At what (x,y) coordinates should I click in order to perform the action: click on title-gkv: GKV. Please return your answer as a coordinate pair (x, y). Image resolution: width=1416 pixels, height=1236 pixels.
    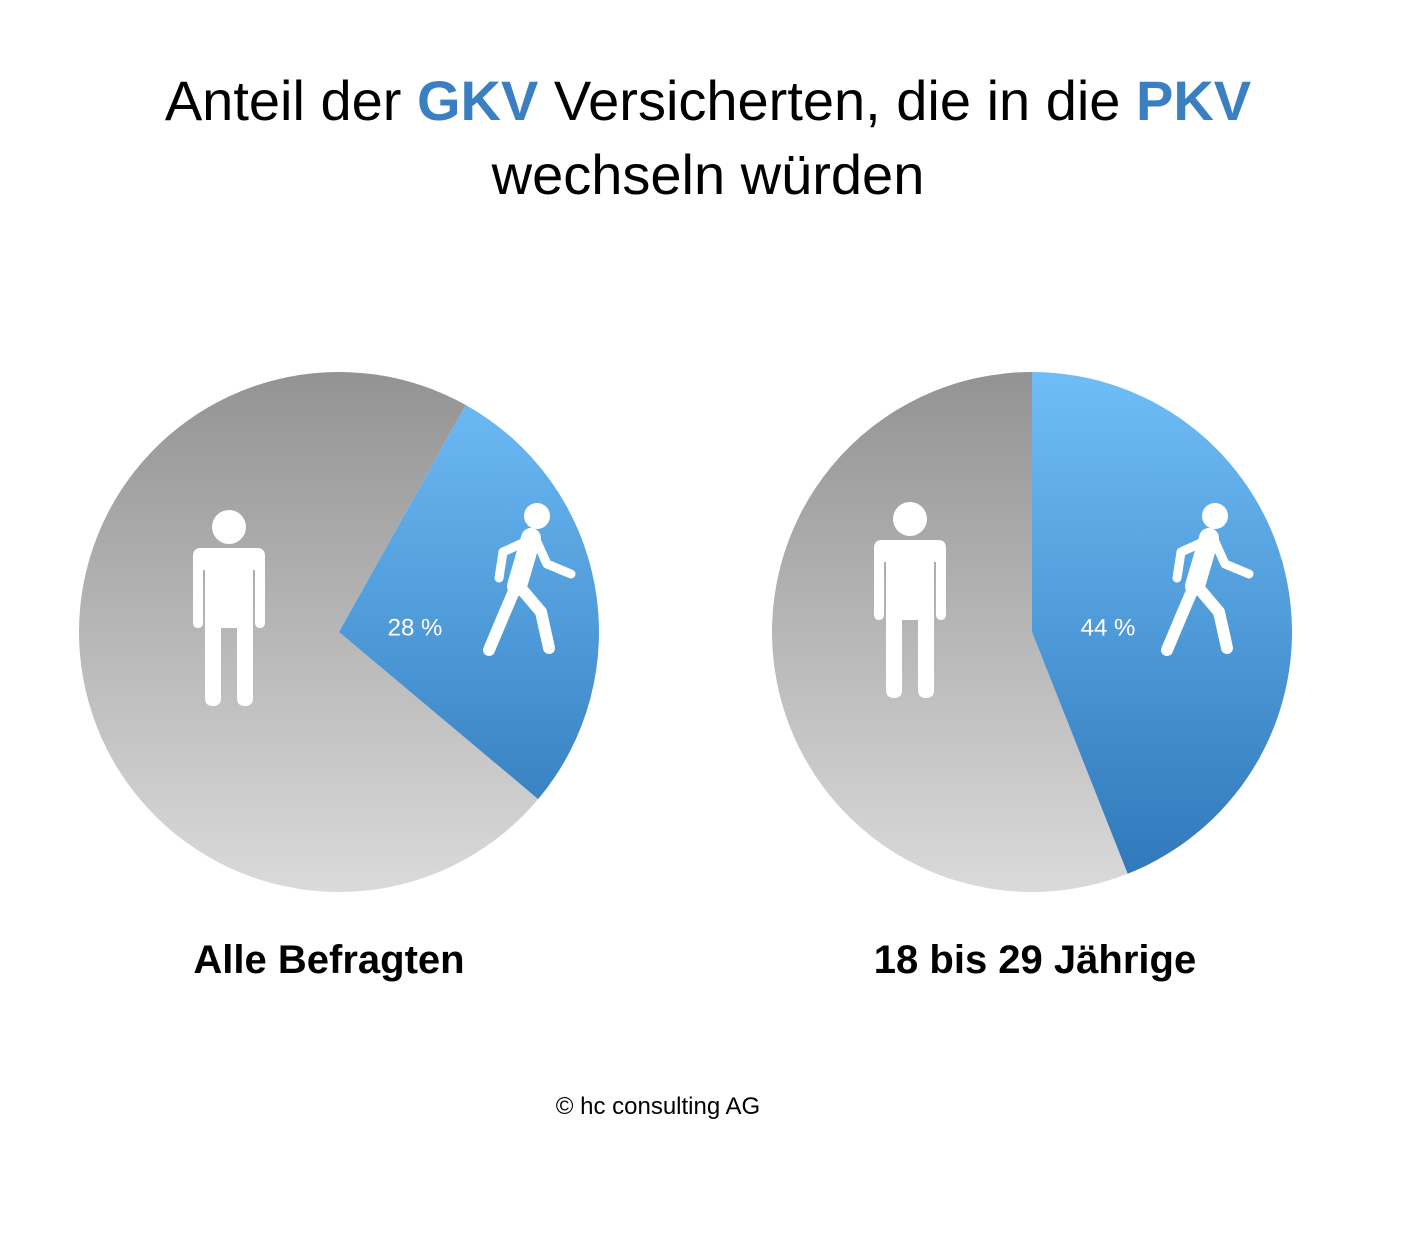
    Looking at the image, I should click on (477, 100).